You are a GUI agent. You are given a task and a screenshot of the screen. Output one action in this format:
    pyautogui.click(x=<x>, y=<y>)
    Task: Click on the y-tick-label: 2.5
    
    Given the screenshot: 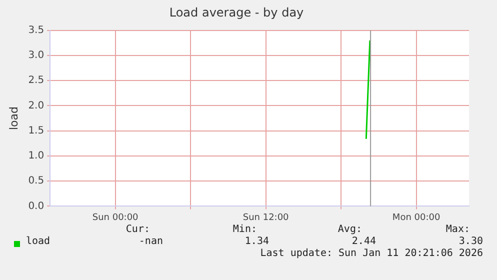 What is the action you would take?
    pyautogui.click(x=36, y=80)
    